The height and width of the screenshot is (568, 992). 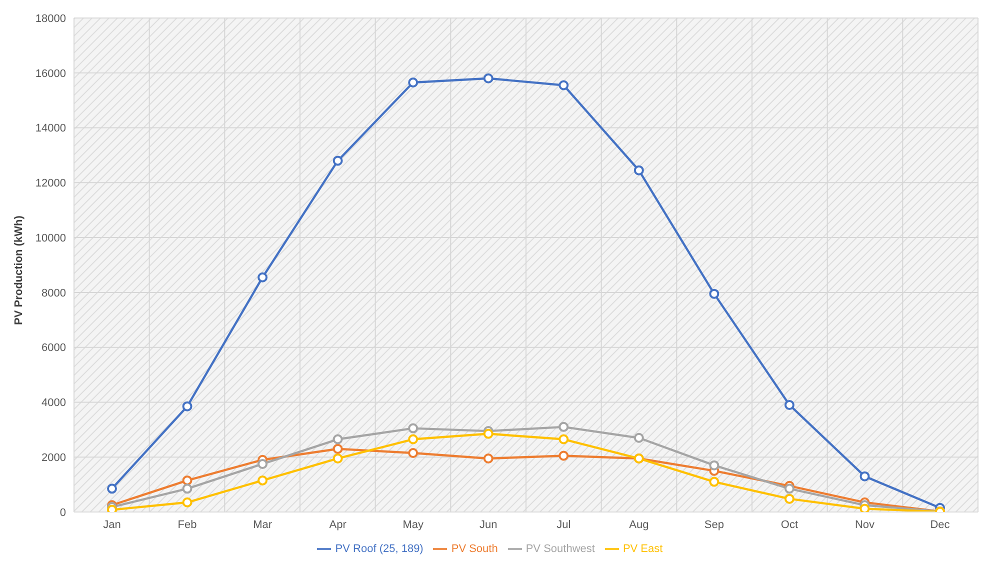 What do you see at coordinates (865, 524) in the screenshot?
I see `x-tick-label: Nov` at bounding box center [865, 524].